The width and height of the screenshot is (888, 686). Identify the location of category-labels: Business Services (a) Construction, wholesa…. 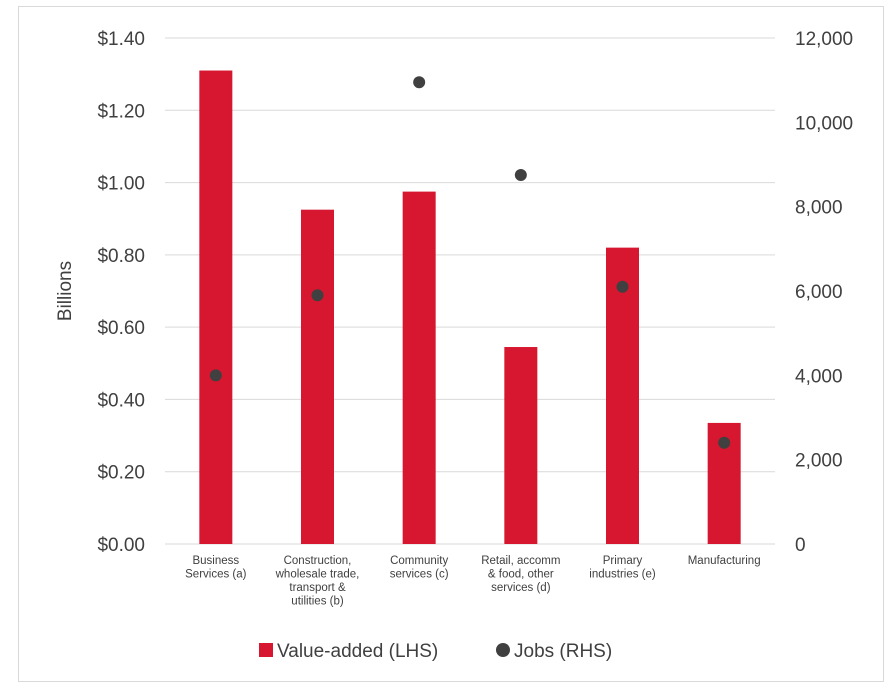
(472, 581).